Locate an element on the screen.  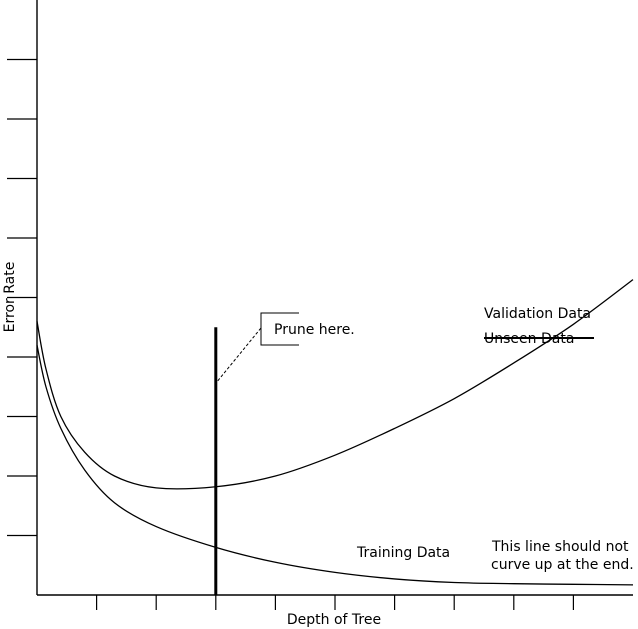
prune-label: Prune here. is located at coordinates (314, 330).